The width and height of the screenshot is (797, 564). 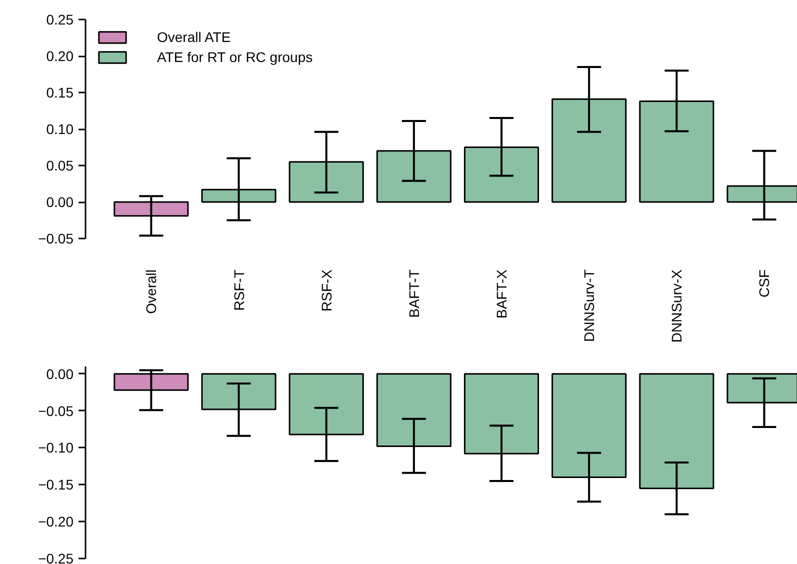 I want to click on x-tick-label: DNNSurv-X, so click(x=676, y=305).